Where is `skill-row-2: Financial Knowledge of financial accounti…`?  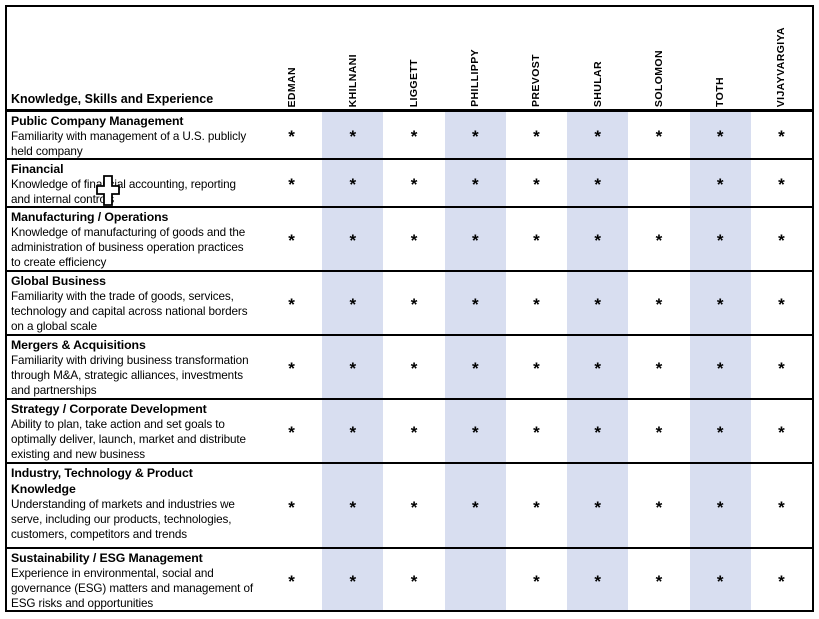 skill-row-2: Financial Knowledge of financial accounti… is located at coordinates (409, 184).